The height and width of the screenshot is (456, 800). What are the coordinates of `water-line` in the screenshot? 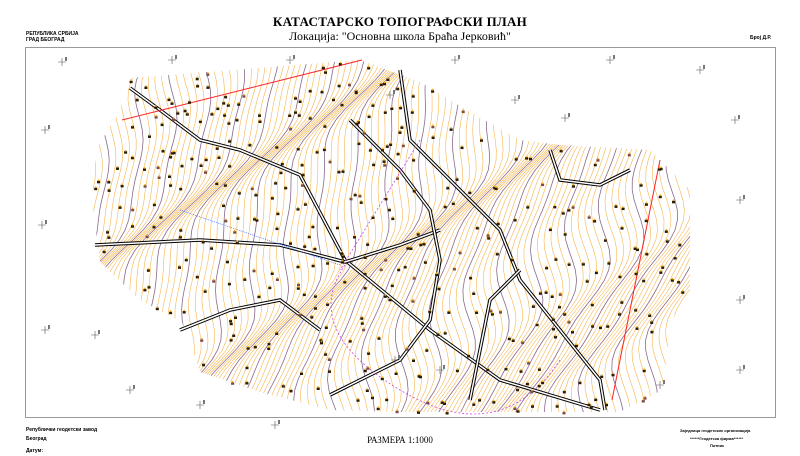 It's located at (260, 237).